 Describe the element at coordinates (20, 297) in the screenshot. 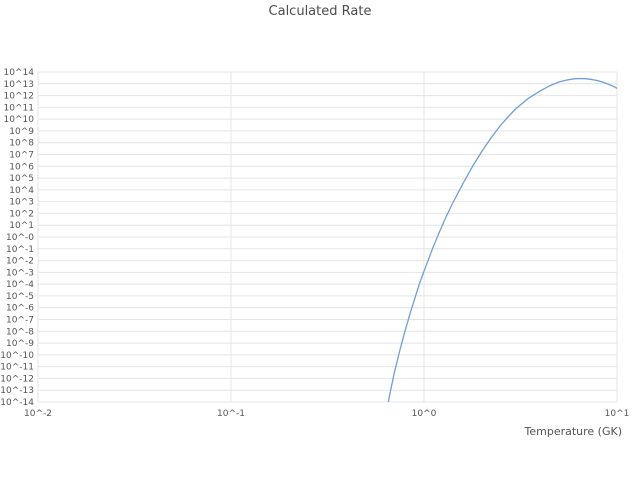

I see `y-tick-label: 10^-5` at that location.